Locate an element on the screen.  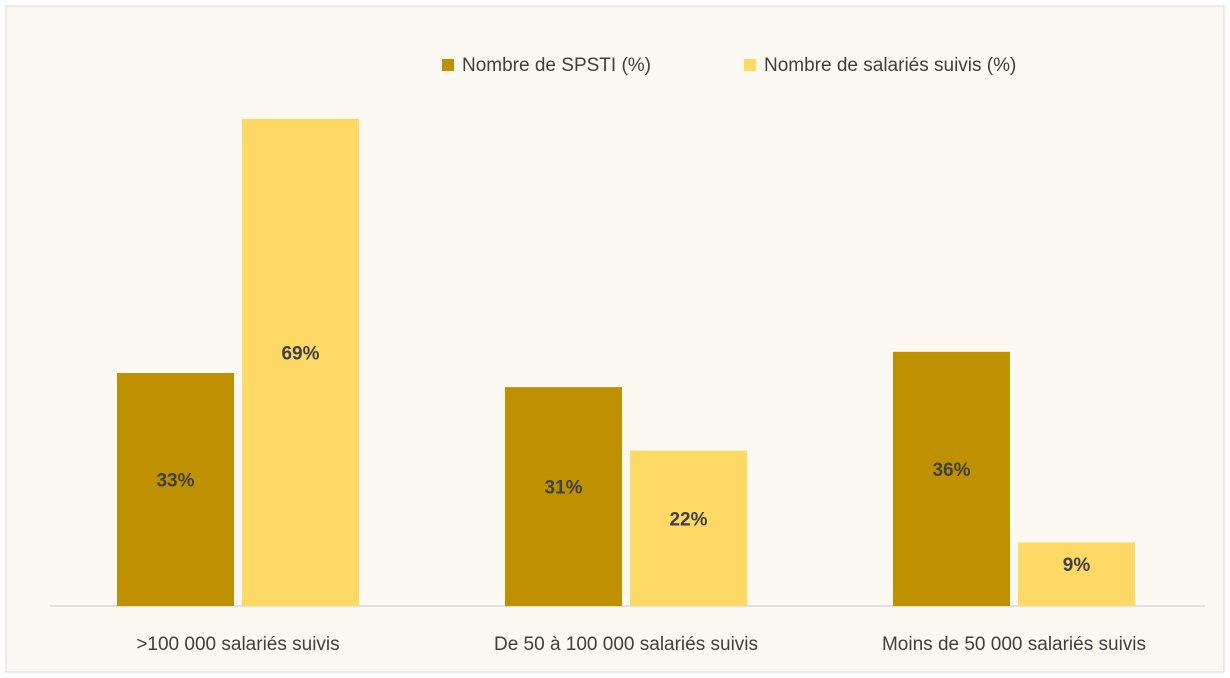
data-label: 69% is located at coordinates (300, 353).